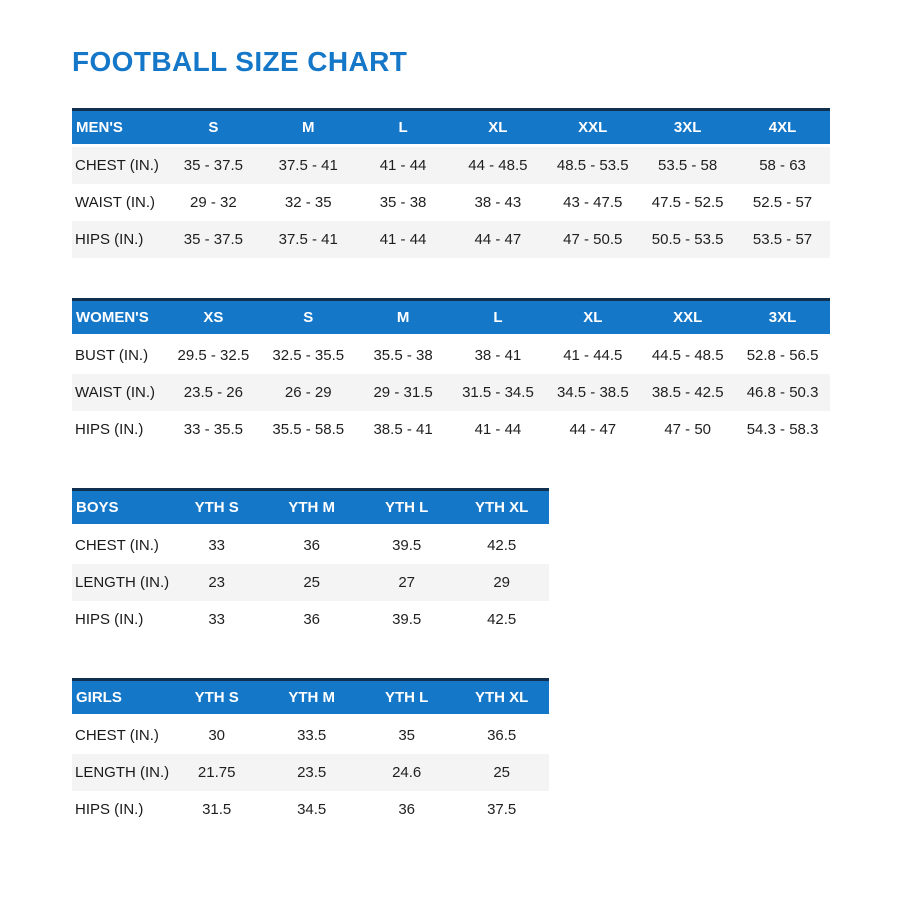 Image resolution: width=900 pixels, height=900 pixels. Describe the element at coordinates (217, 583) in the screenshot. I see `size-value-cell: 23` at that location.